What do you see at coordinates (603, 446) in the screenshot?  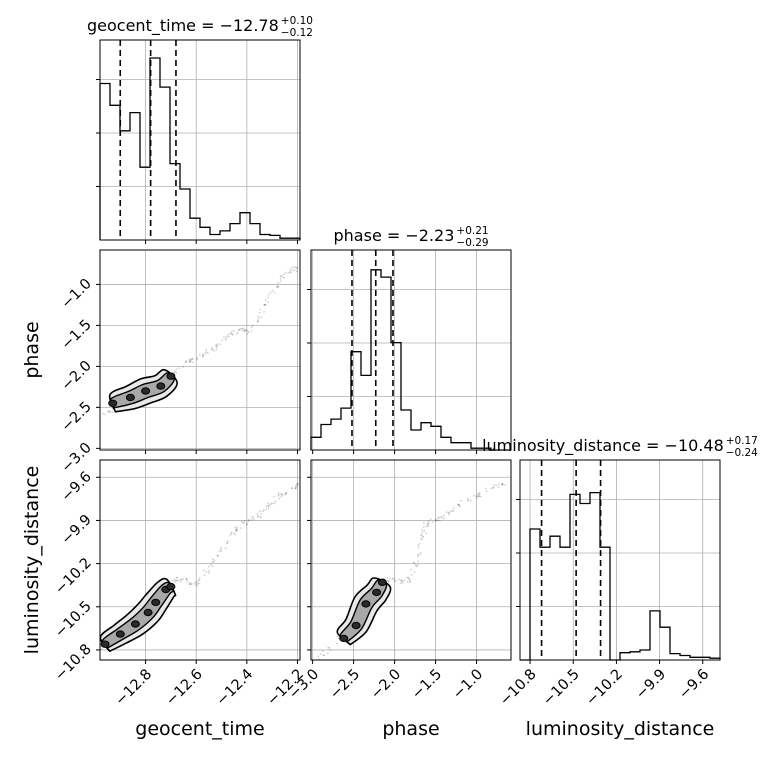 I see `title-main-luminosity_distance: luminosity_distance = −10.48` at bounding box center [603, 446].